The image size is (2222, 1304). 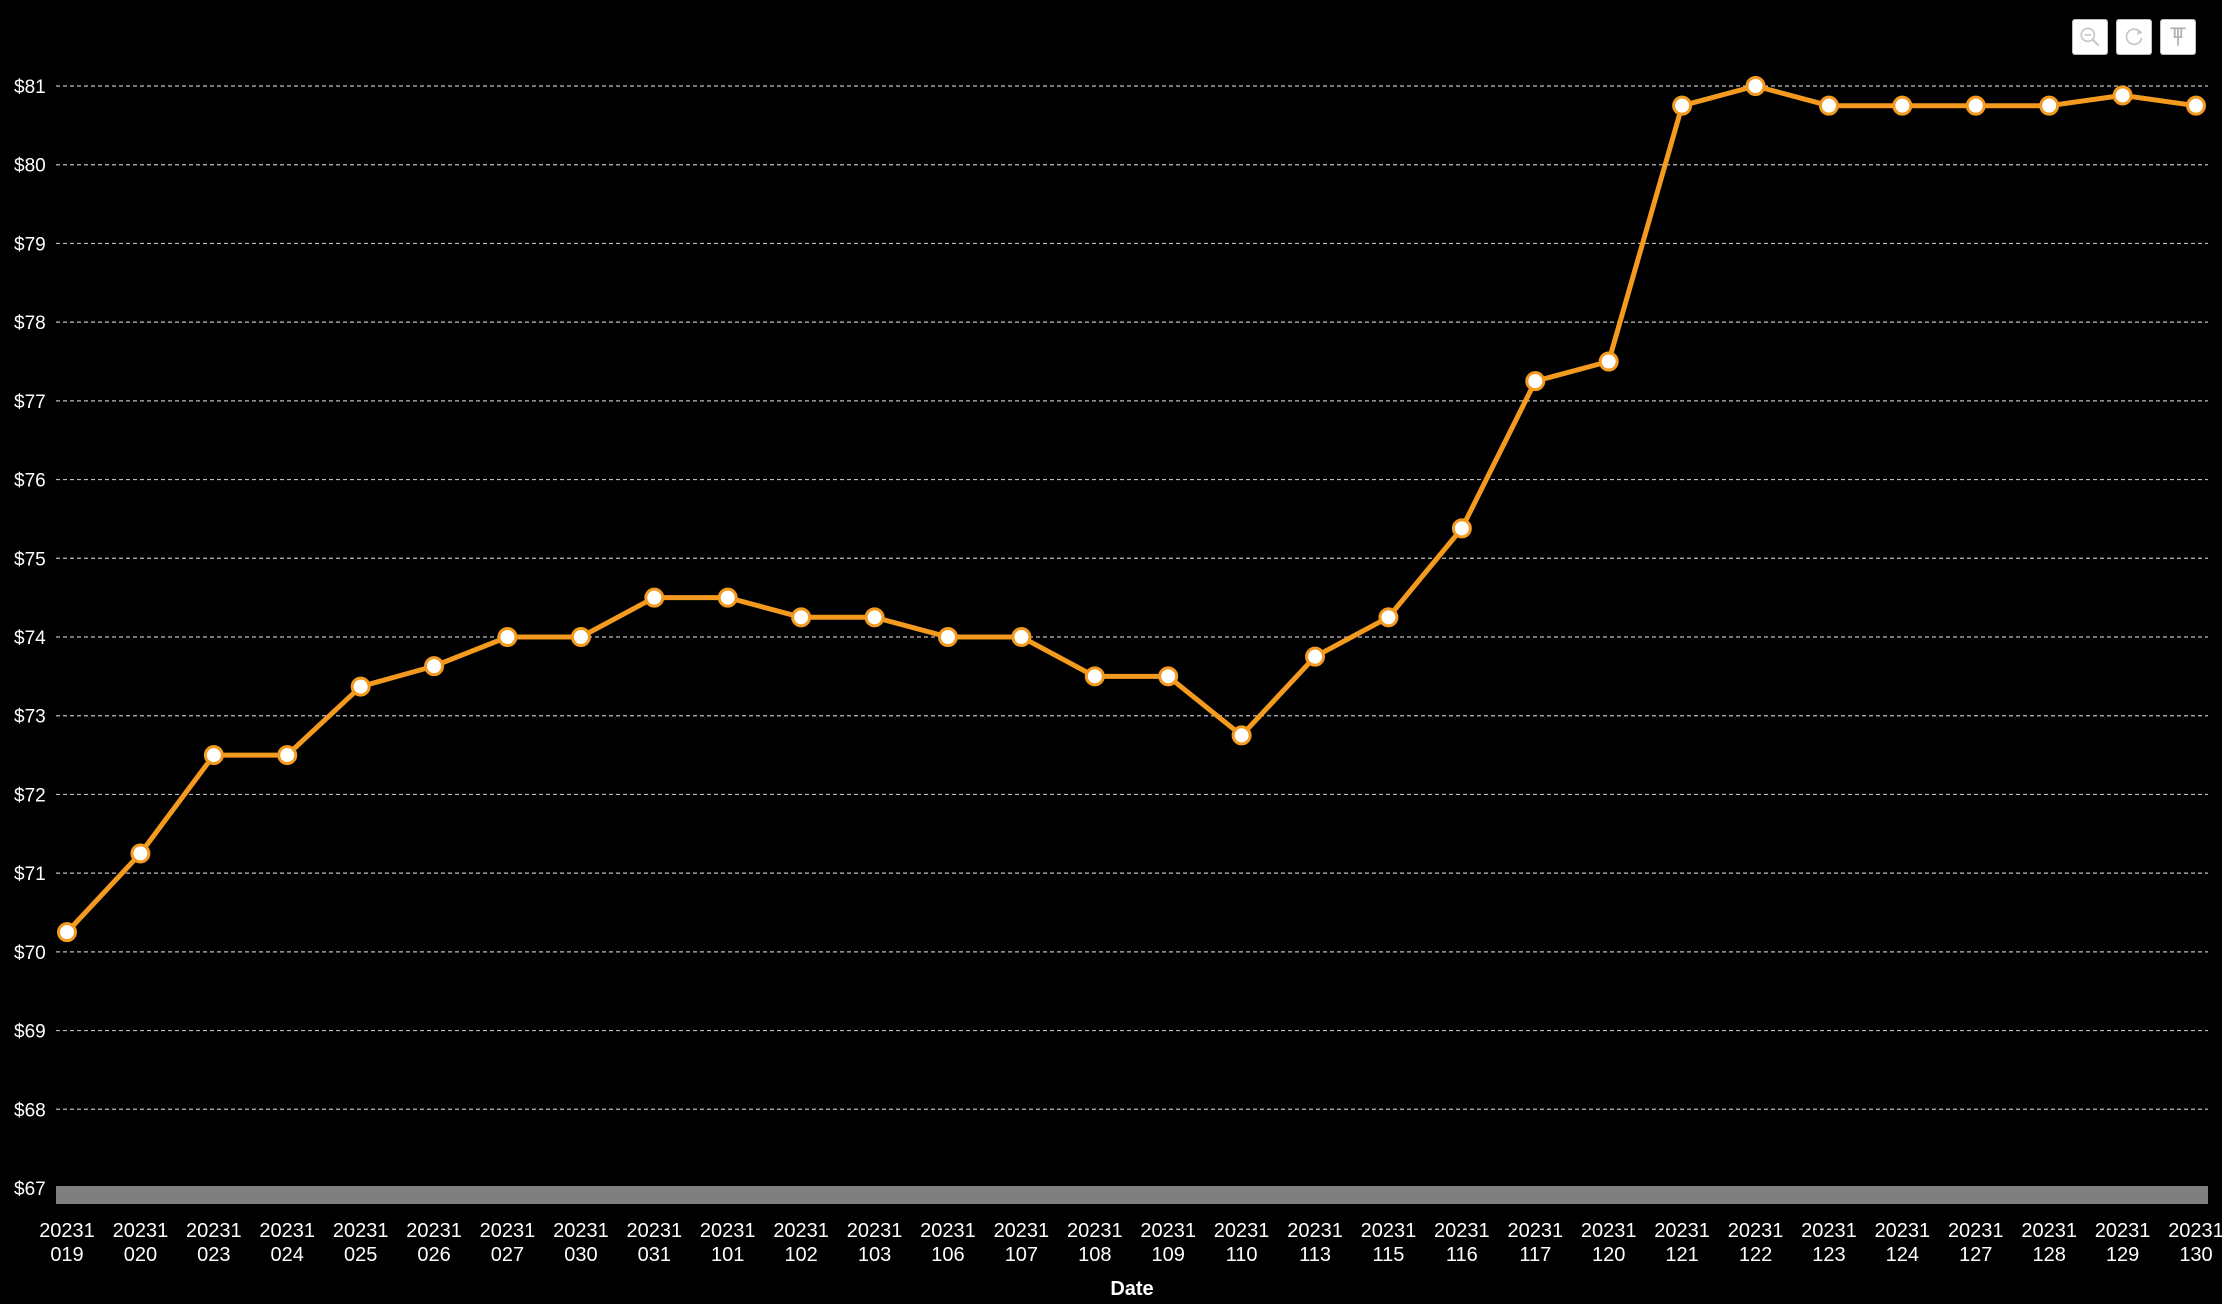 I want to click on y-tick-label: $68, so click(x=30, y=1110).